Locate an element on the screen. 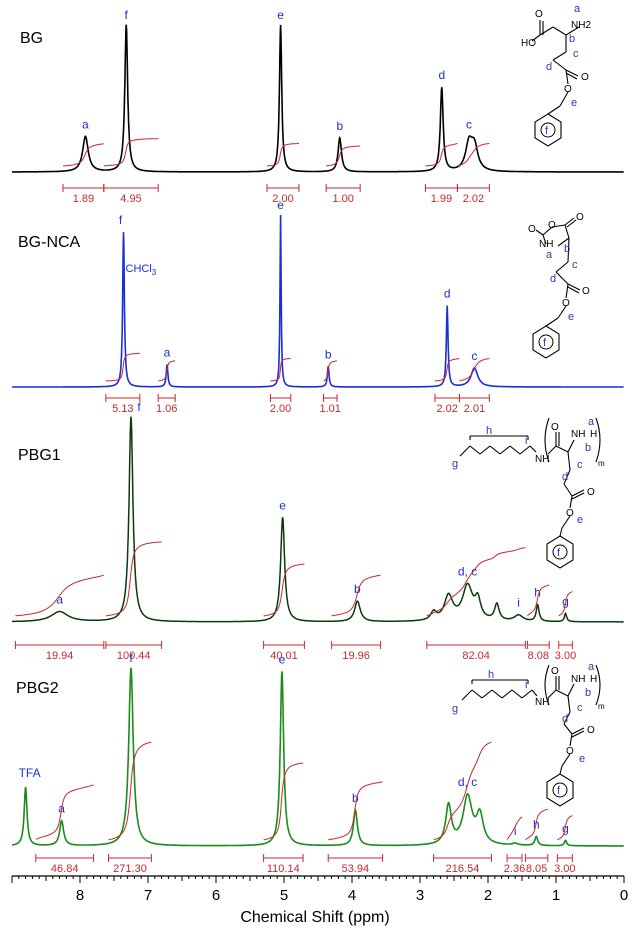 The image size is (633, 931). integral-value: 216.54 is located at coordinates (463, 869).